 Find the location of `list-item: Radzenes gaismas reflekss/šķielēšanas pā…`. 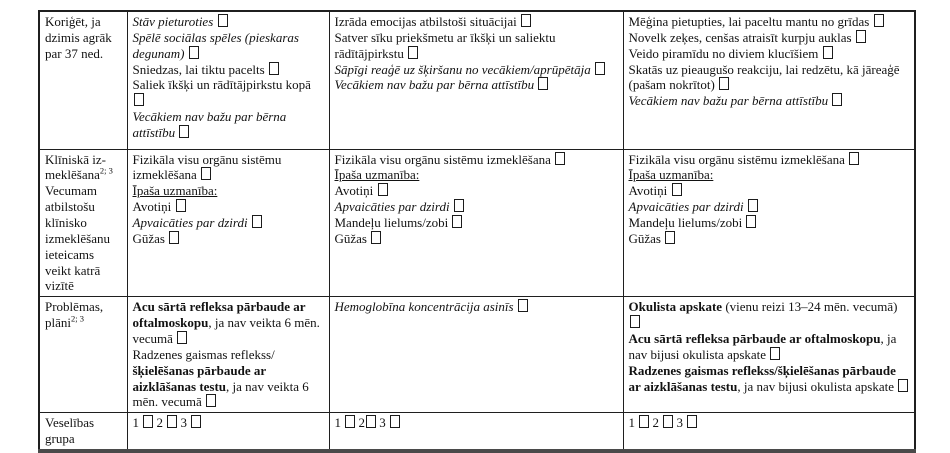

list-item: Radzenes gaismas reflekss/šķielēšanas pā… is located at coordinates (769, 379).